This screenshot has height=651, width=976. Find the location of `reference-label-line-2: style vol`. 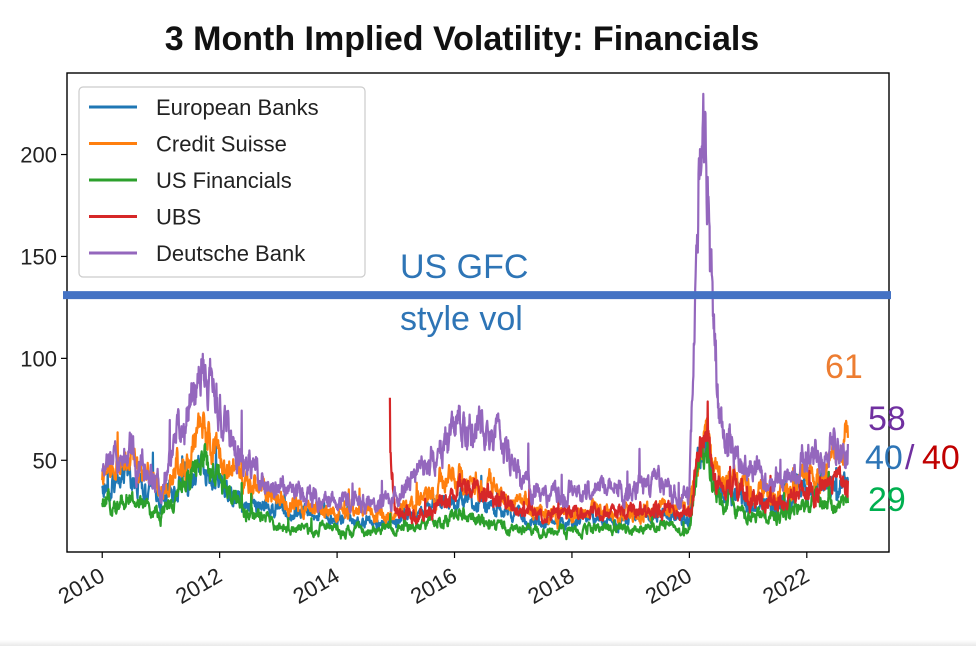

reference-label-line-2: style vol is located at coordinates (461, 319).